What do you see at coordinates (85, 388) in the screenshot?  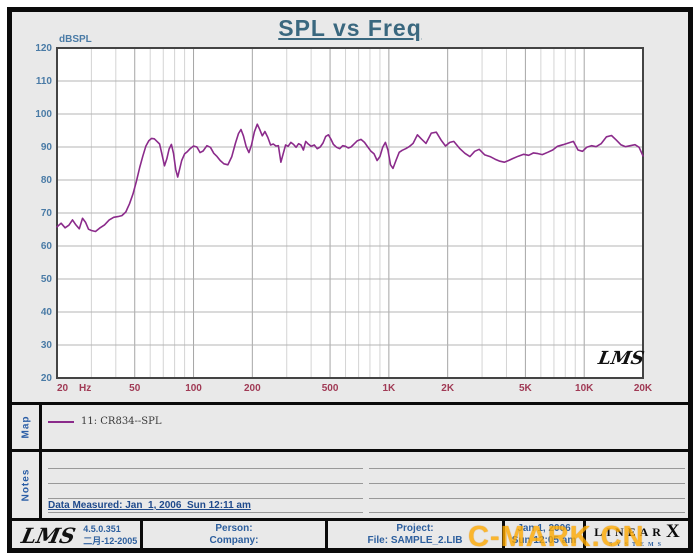 I see `x-axis-unit: Hz` at bounding box center [85, 388].